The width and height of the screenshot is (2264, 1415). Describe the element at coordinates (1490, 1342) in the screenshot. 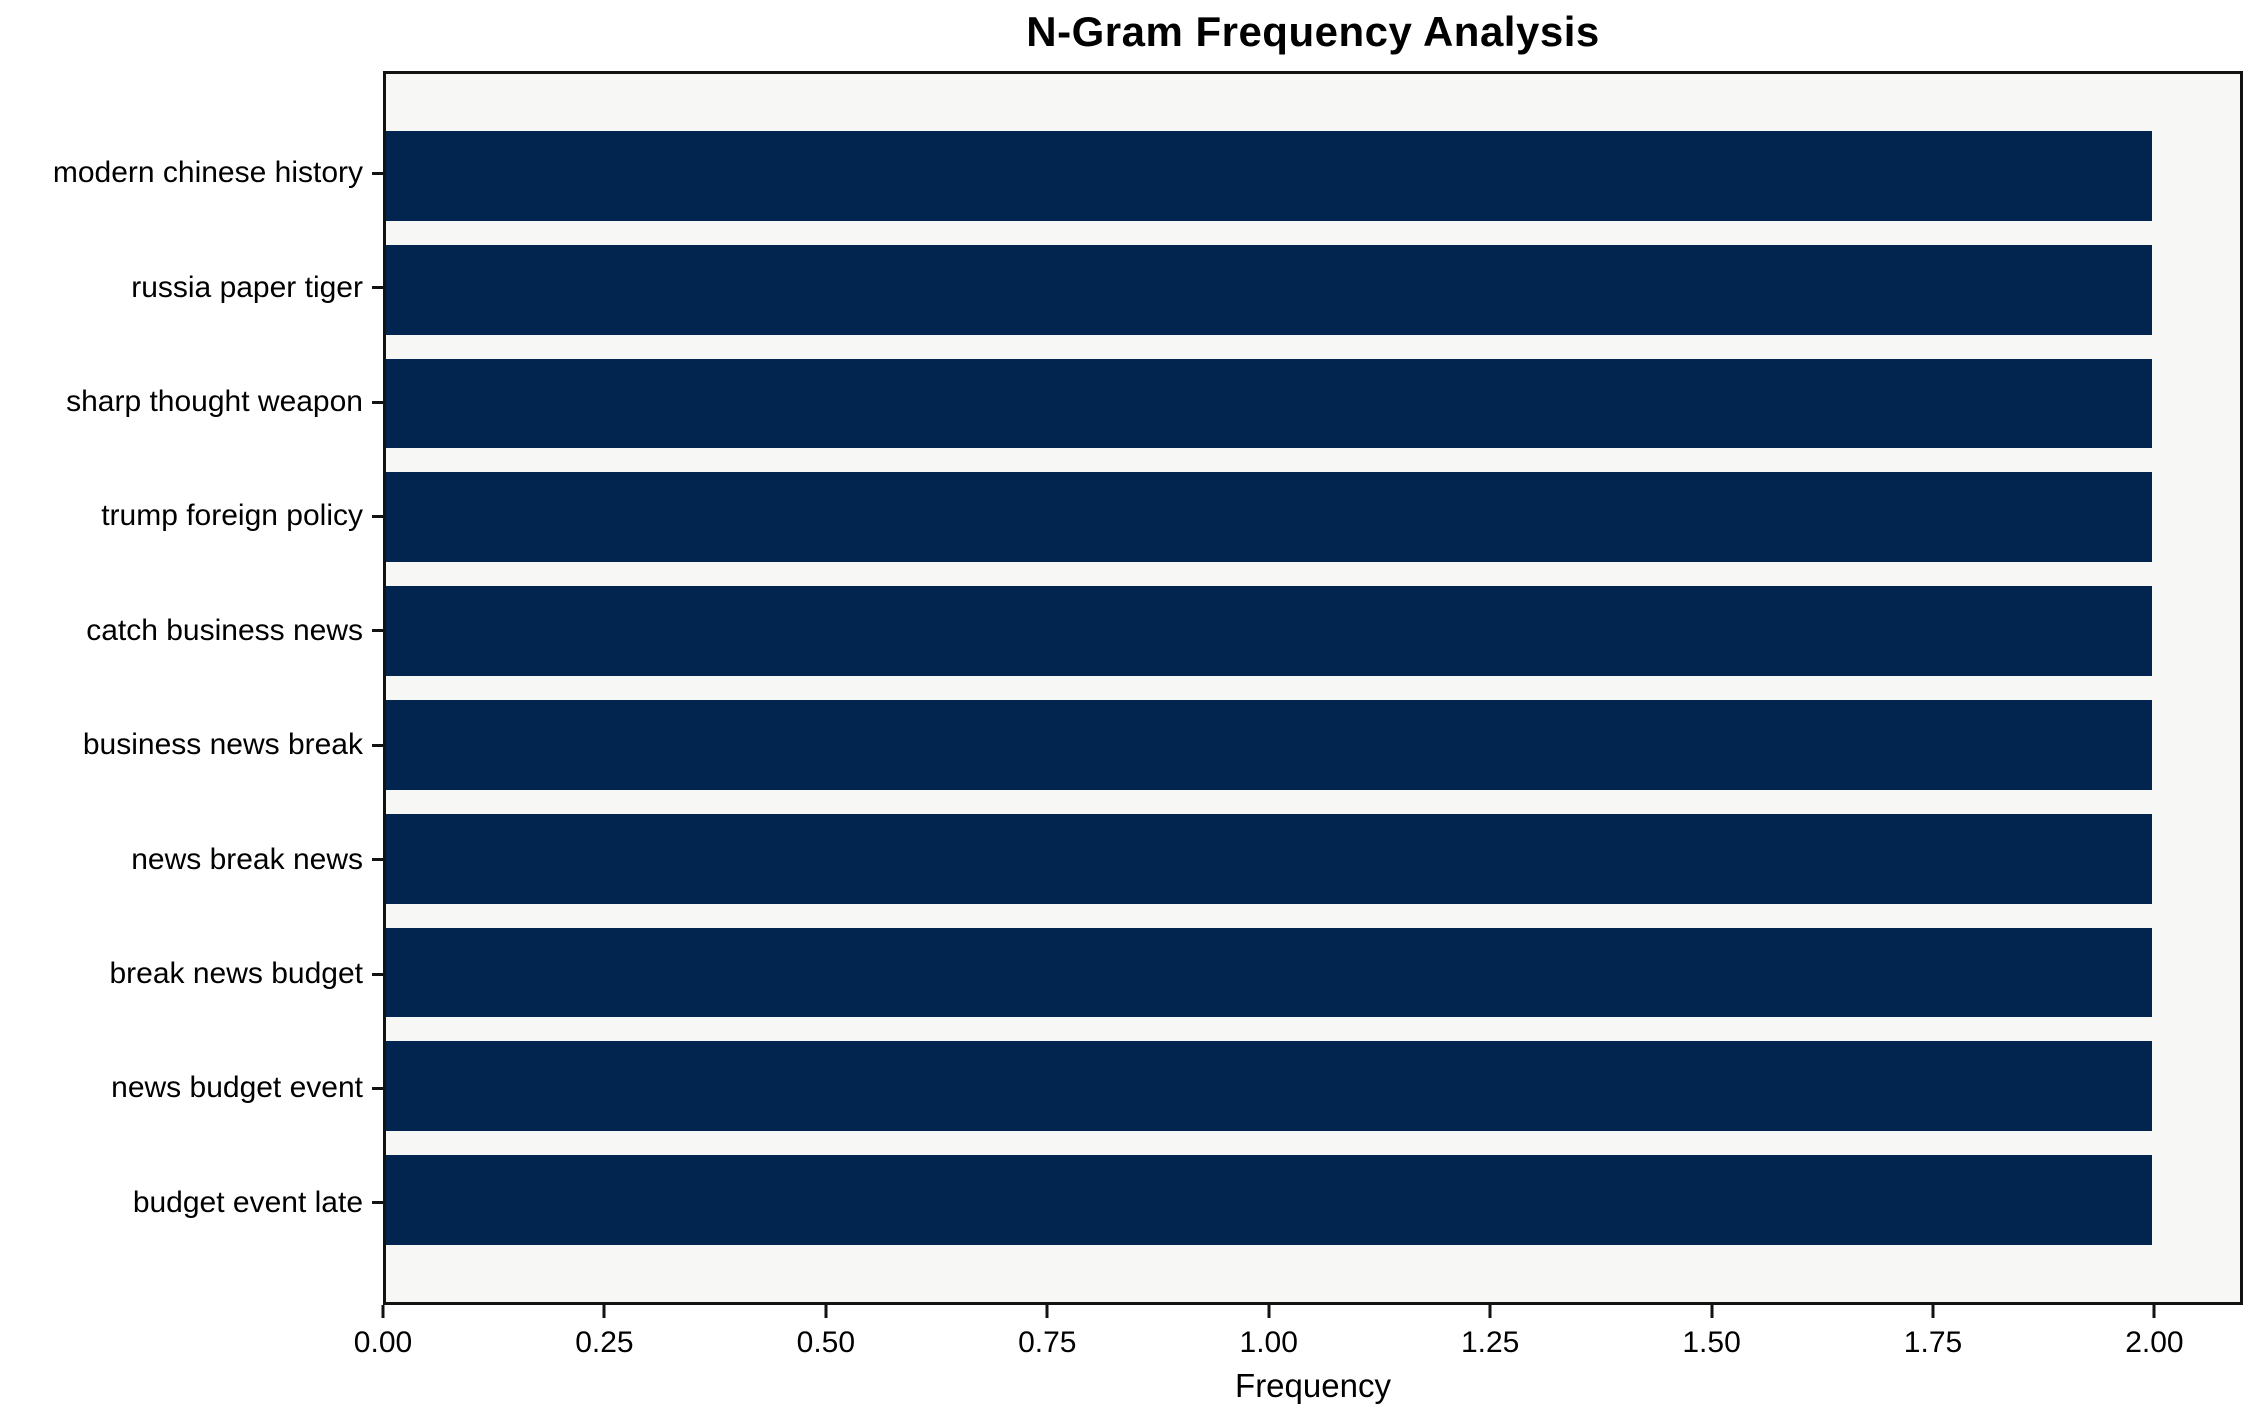

I see `x-tick-label: 1.25` at that location.